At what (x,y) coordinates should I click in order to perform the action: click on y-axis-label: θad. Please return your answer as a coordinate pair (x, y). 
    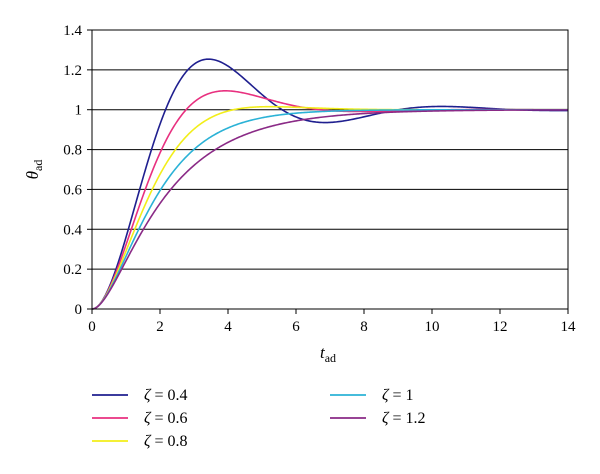
    Looking at the image, I should click on (34, 170).